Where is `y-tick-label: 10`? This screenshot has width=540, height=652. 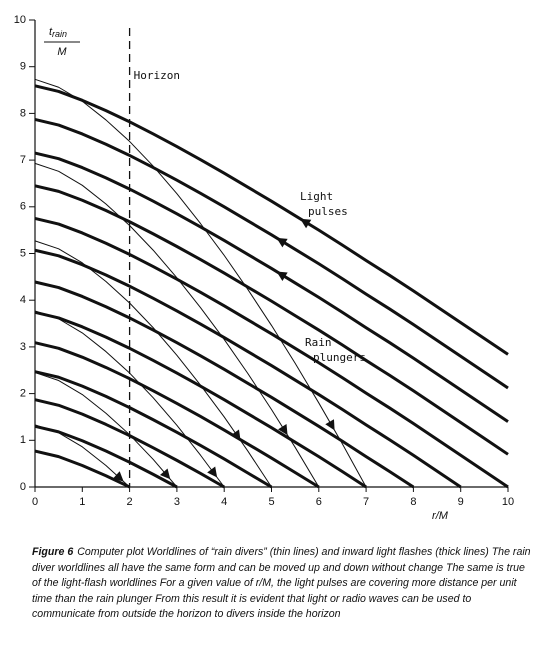 y-tick-label: 10 is located at coordinates (20, 20).